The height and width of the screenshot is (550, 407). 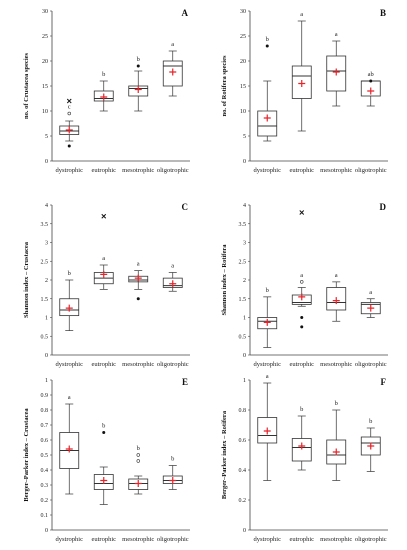 What do you see at coordinates (45, 486) in the screenshot?
I see `y-tick-label: 0.3` at bounding box center [45, 486].